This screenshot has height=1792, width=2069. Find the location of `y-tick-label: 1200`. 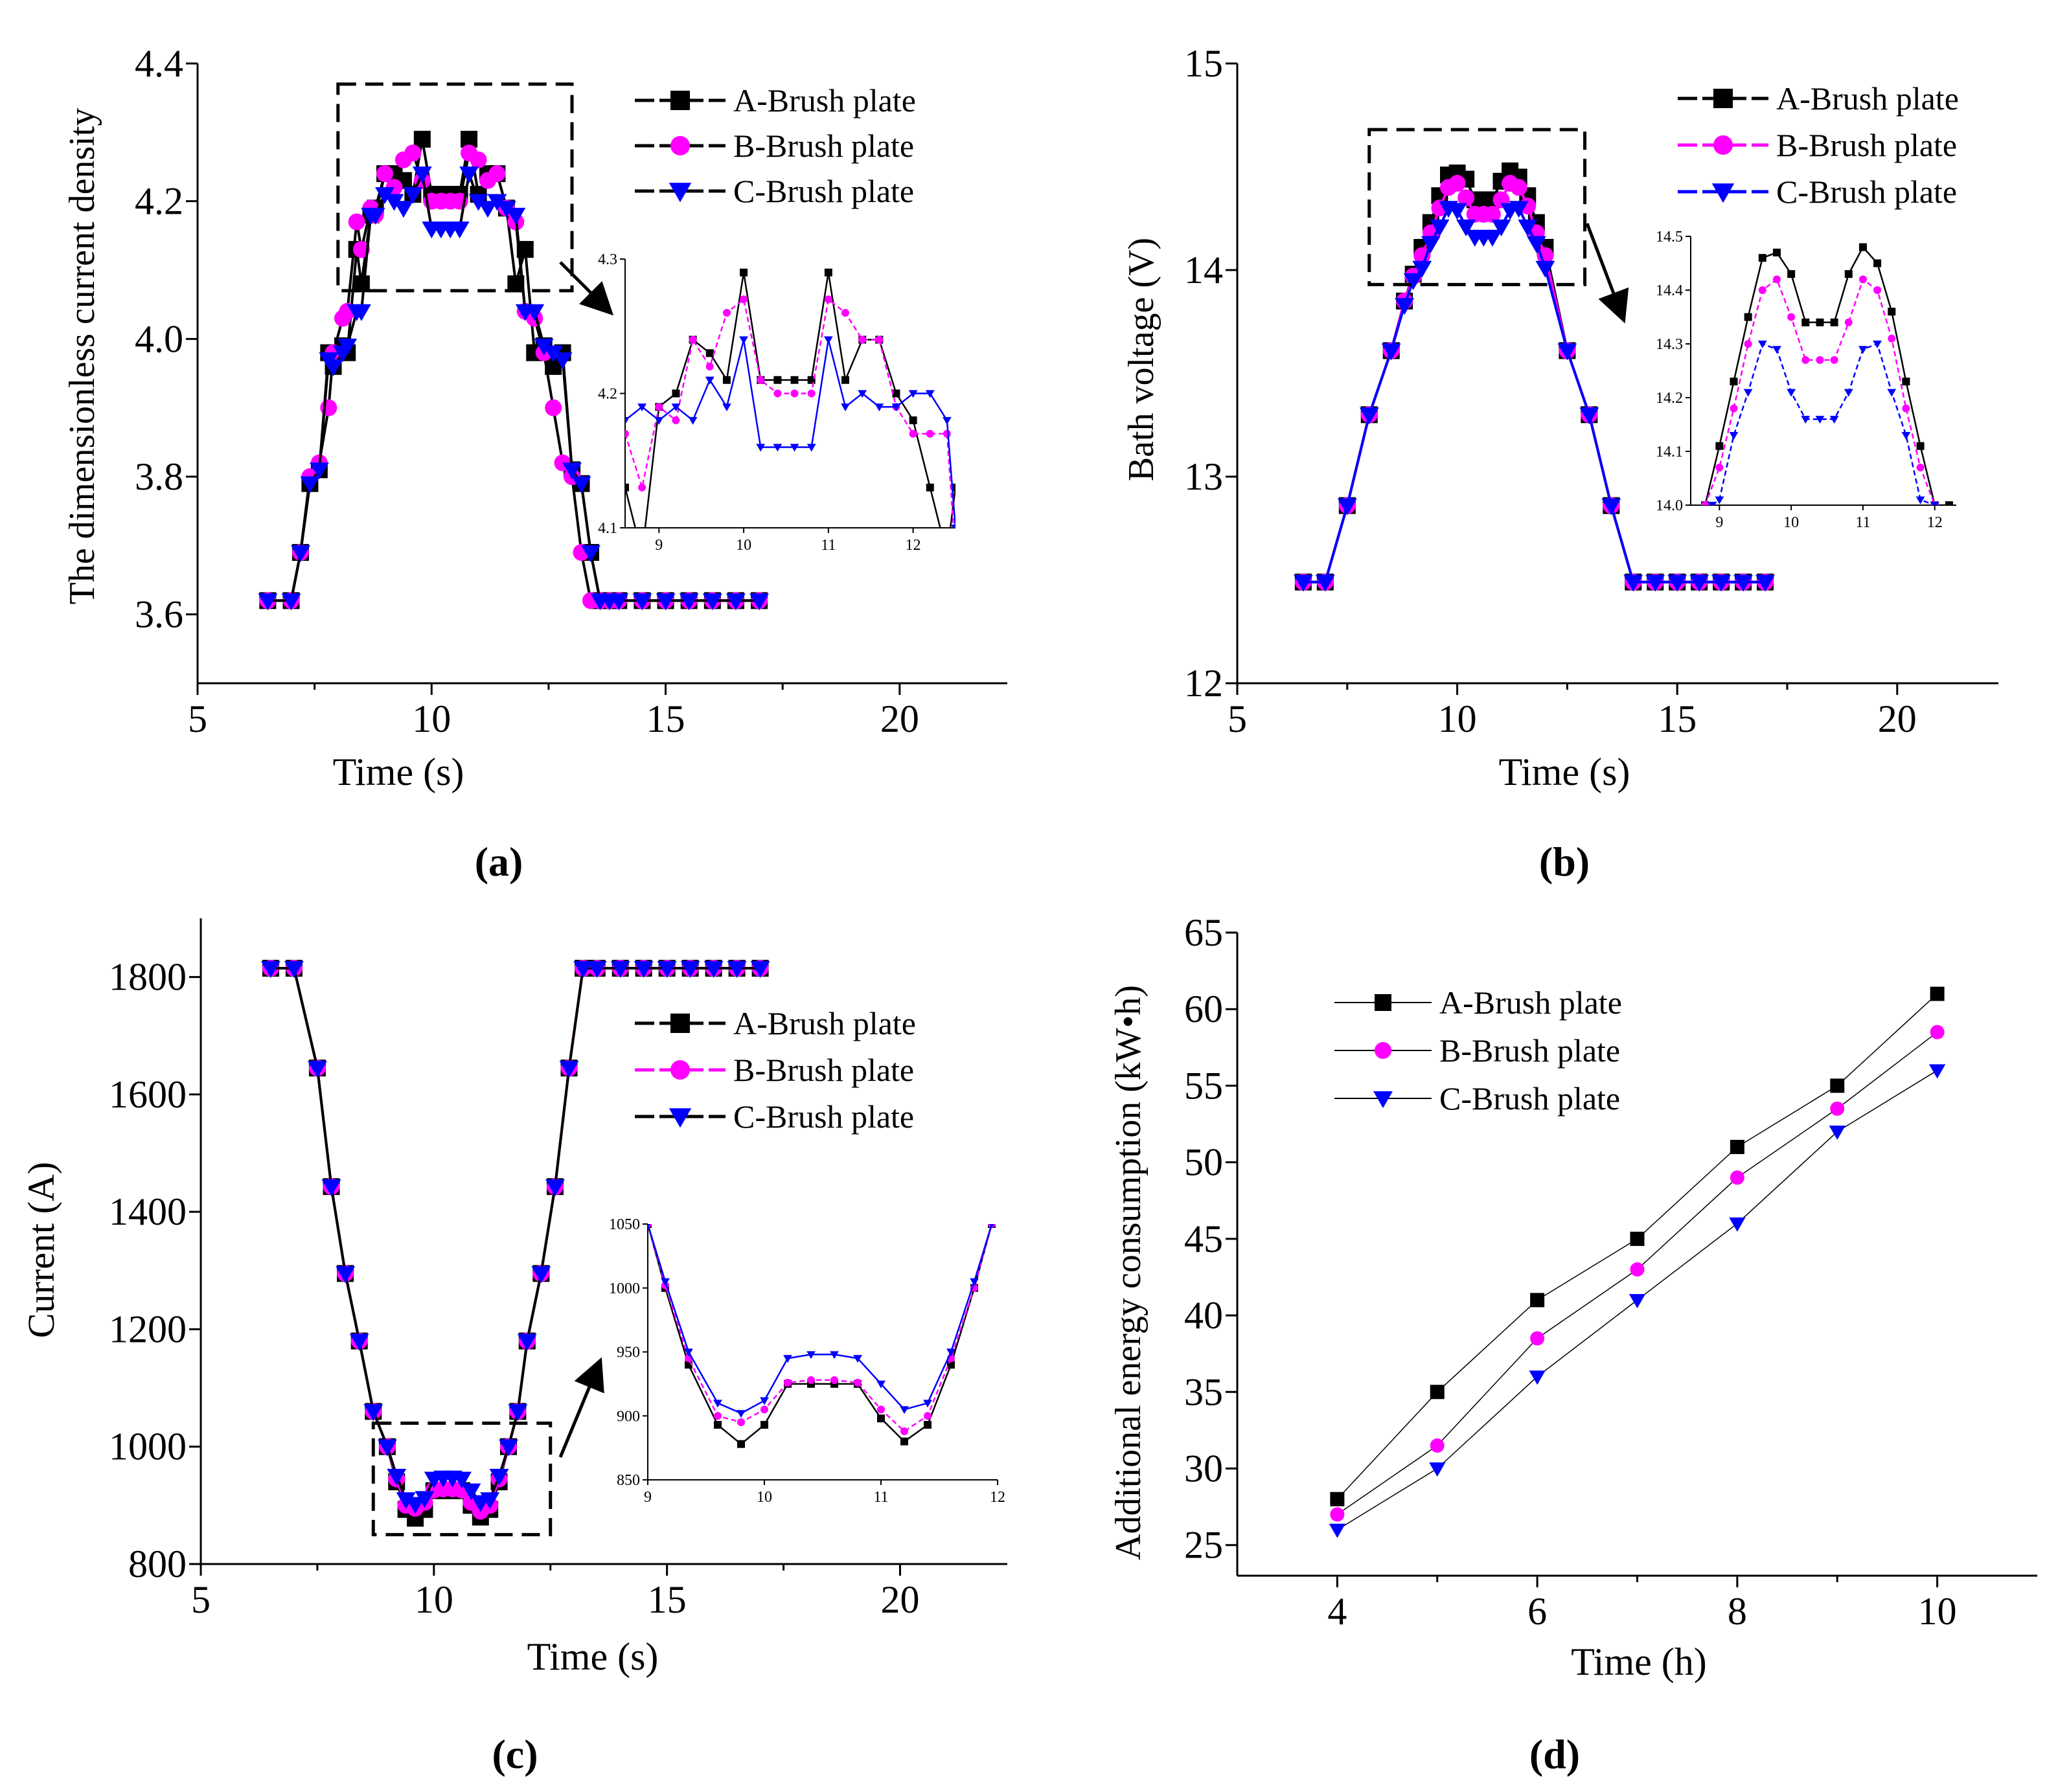

y-tick-label: 1200 is located at coordinates (148, 1329).